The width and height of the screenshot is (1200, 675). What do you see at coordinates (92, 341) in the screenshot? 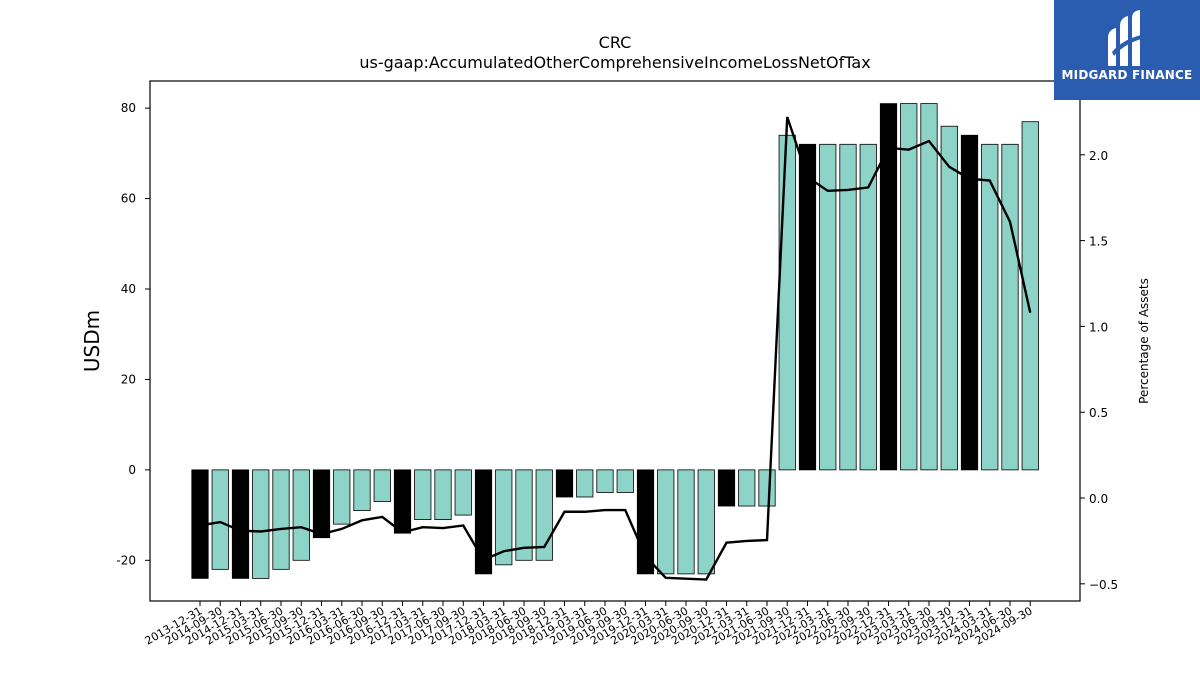
I see `y-axis-label: USDm` at bounding box center [92, 341].